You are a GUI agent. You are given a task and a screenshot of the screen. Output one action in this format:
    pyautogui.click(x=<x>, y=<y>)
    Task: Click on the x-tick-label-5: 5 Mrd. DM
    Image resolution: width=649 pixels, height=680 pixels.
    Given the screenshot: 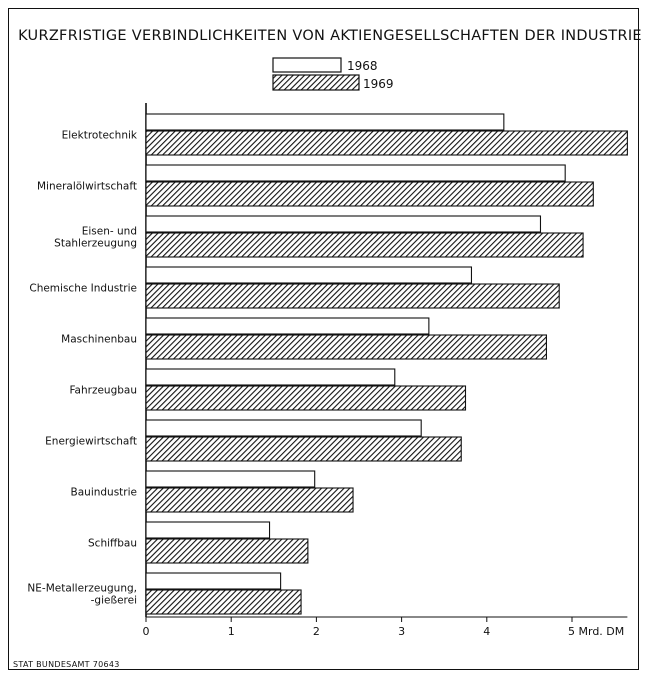 What is the action you would take?
    pyautogui.click(x=596, y=631)
    